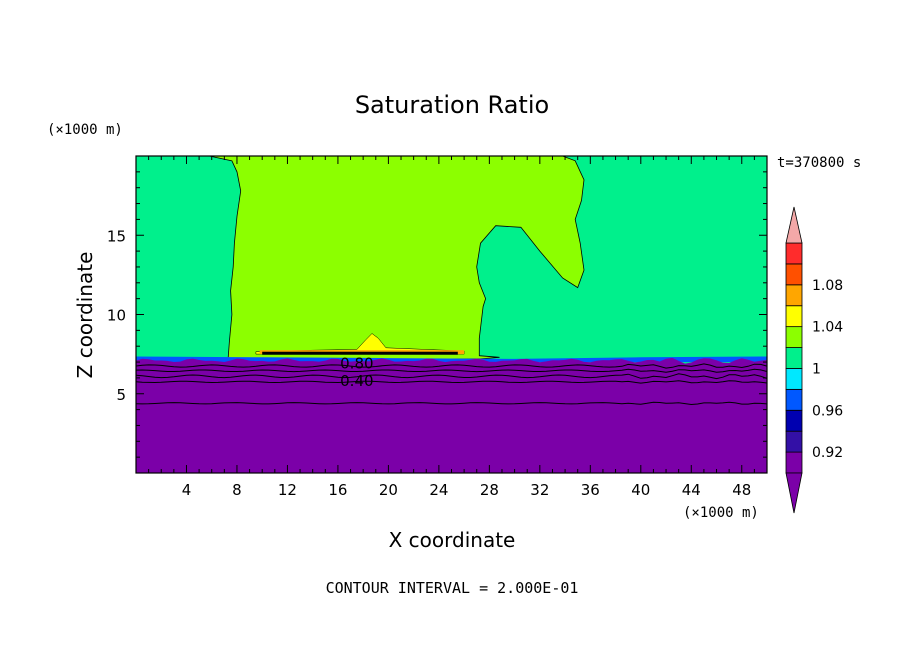  Describe the element at coordinates (356, 364) in the screenshot. I see `contour-label-080: 0.80` at that location.